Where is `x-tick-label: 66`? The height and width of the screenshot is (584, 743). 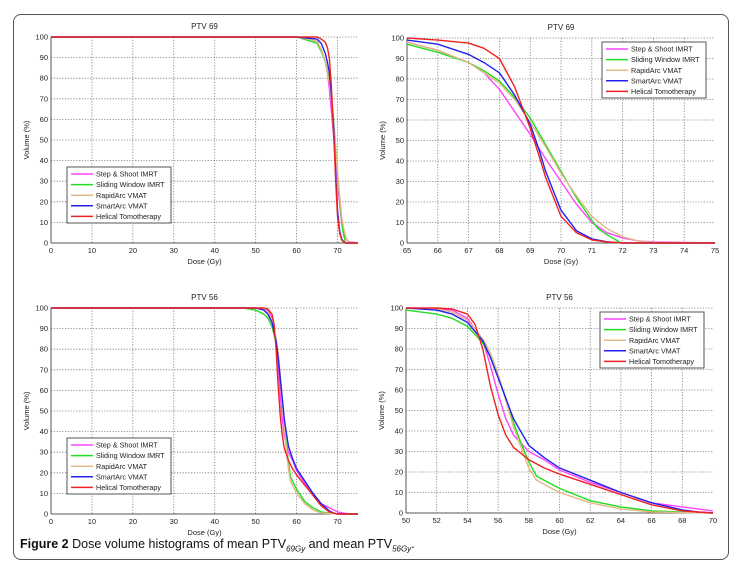 x-tick-label: 66 is located at coordinates (438, 250).